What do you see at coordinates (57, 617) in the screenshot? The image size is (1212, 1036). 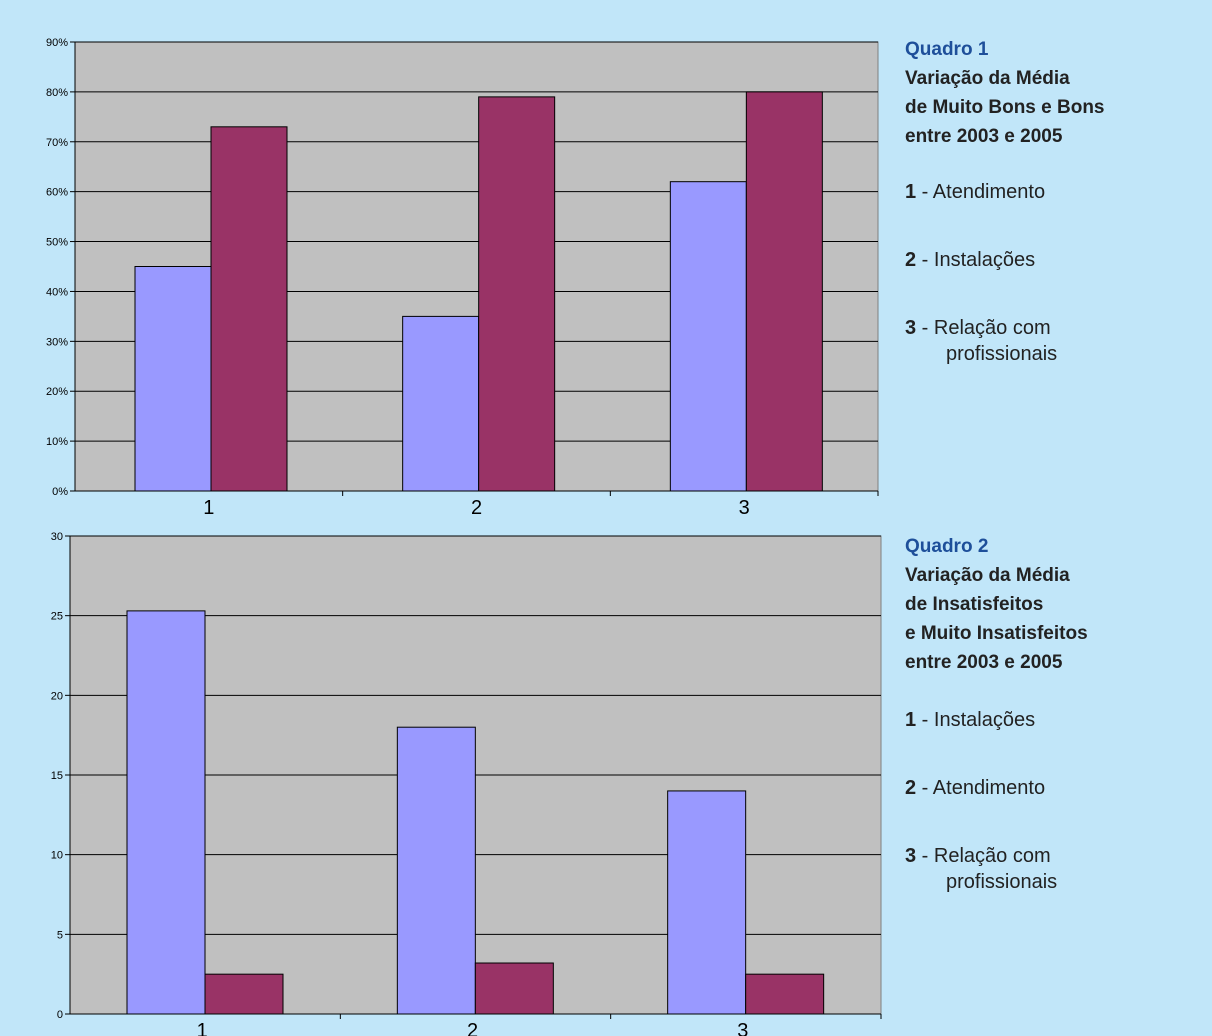 I see `y-tick-label: 25` at bounding box center [57, 617].